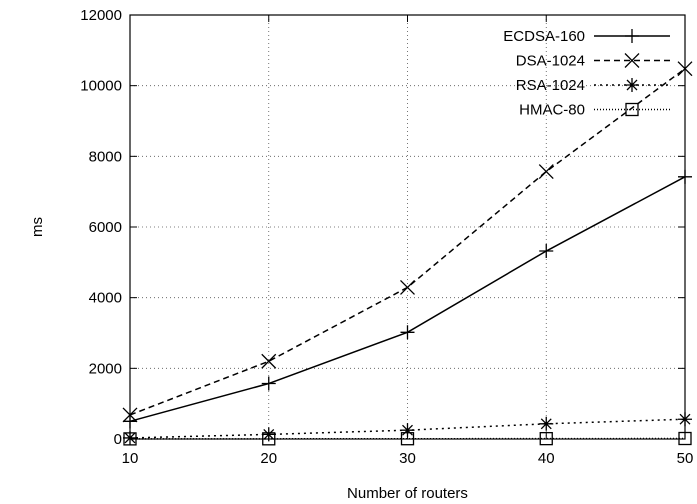  I want to click on y-tick-label: 4000, so click(105, 298).